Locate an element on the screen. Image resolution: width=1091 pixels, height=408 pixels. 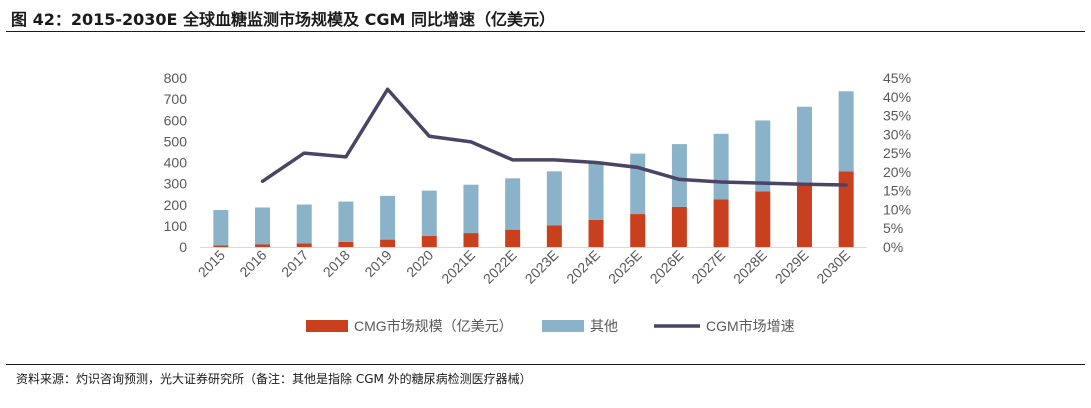
y-right-tick-label: 25% is located at coordinates (897, 153).